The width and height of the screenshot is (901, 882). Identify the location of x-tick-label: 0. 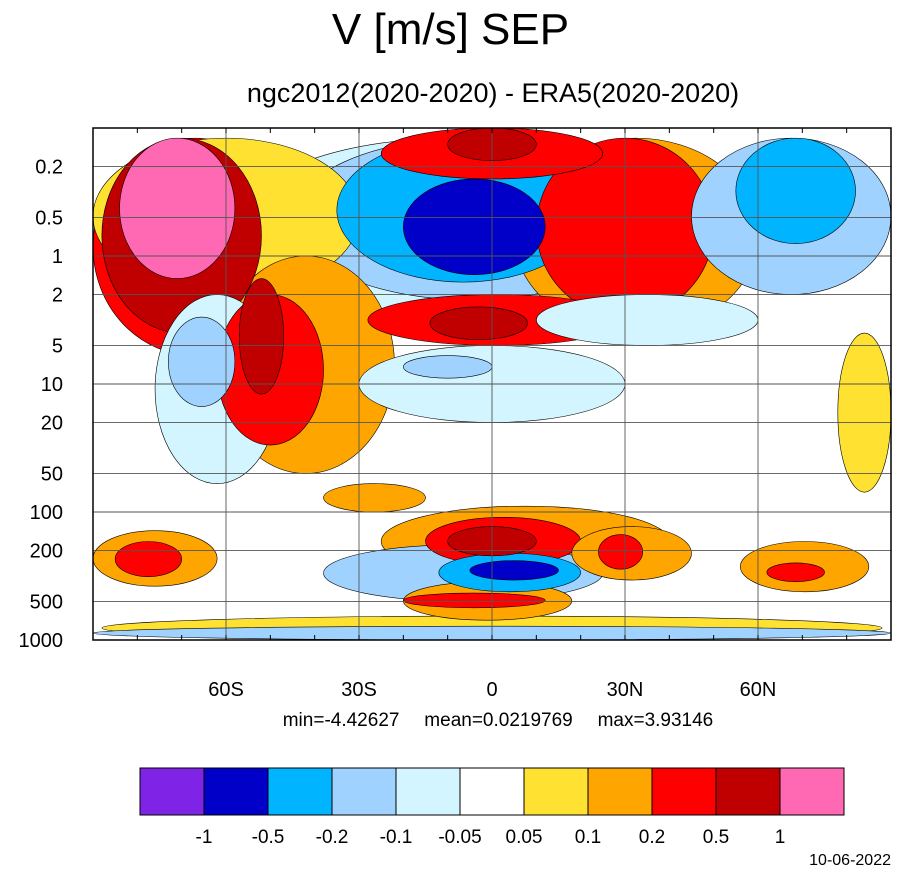
(491, 689).